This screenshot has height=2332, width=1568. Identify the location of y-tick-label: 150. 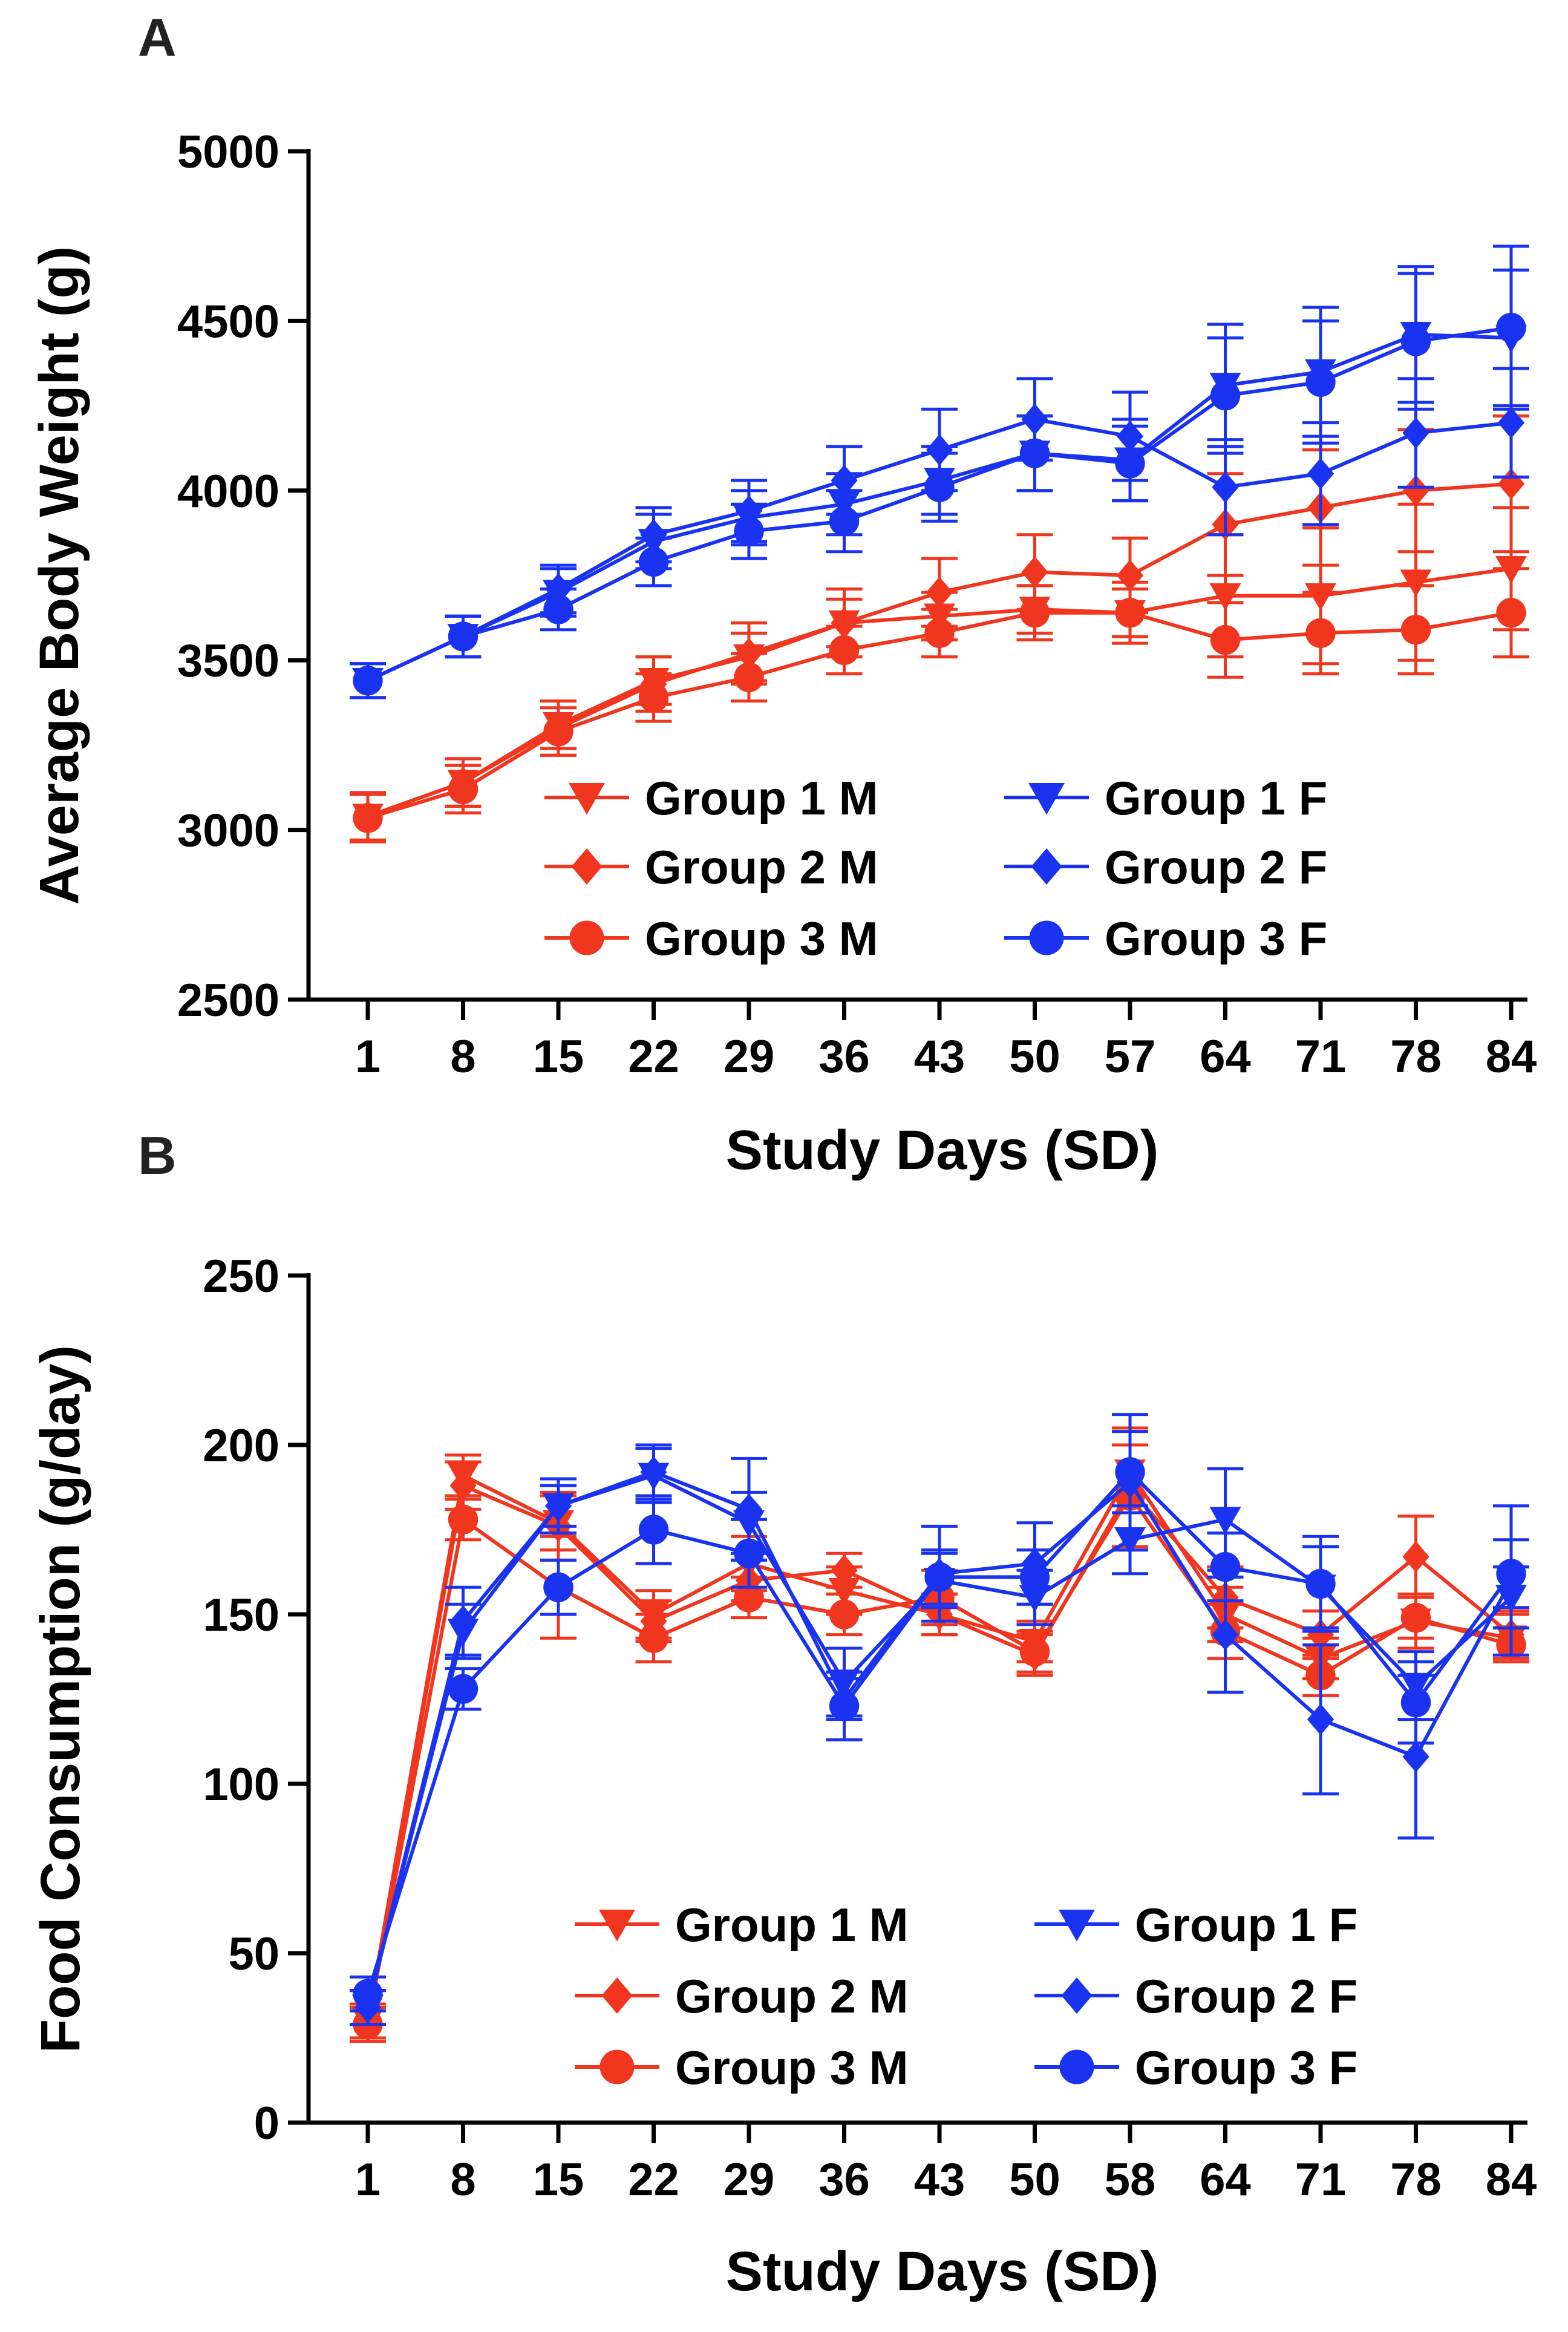
(241, 1615).